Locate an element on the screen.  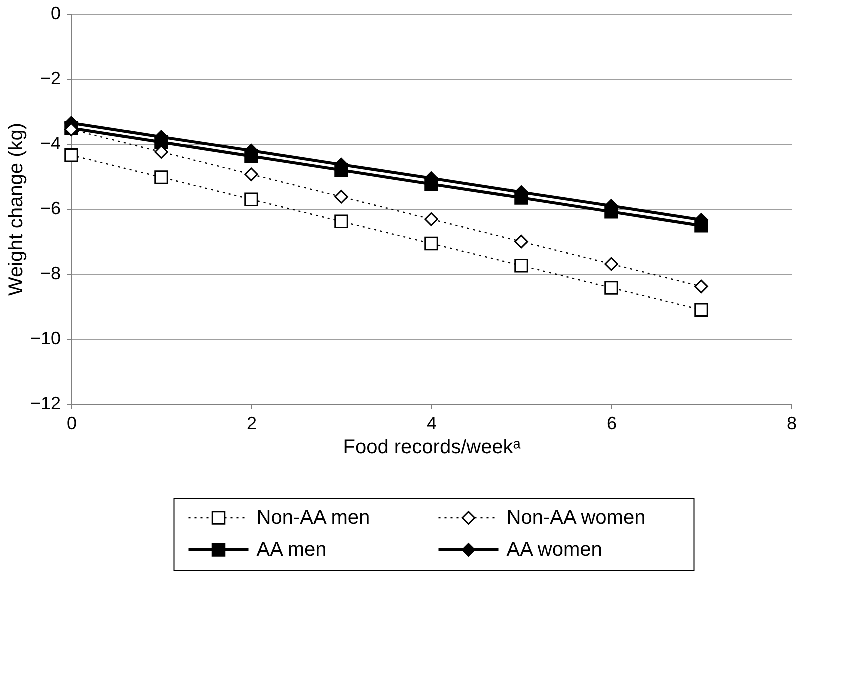
legend-label: AA men is located at coordinates (291, 550).